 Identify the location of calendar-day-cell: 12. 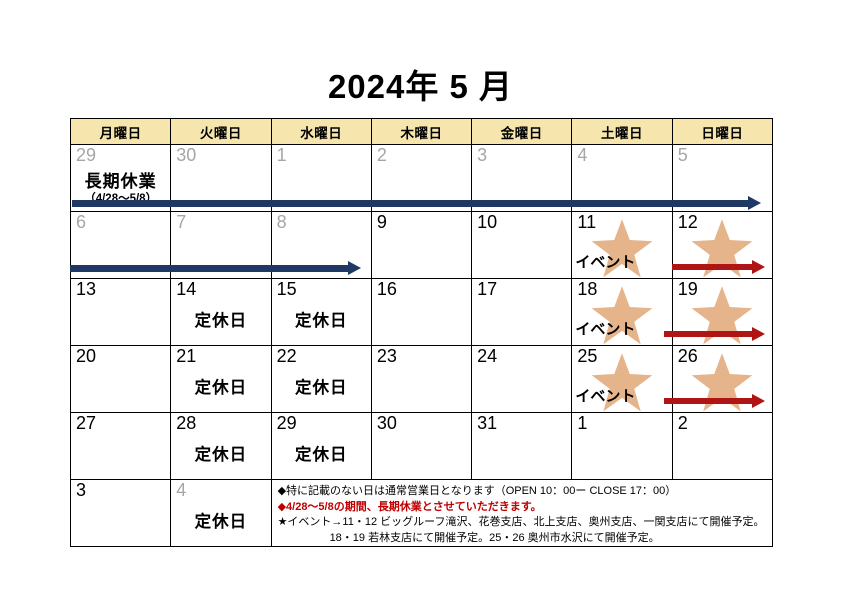
(722, 245).